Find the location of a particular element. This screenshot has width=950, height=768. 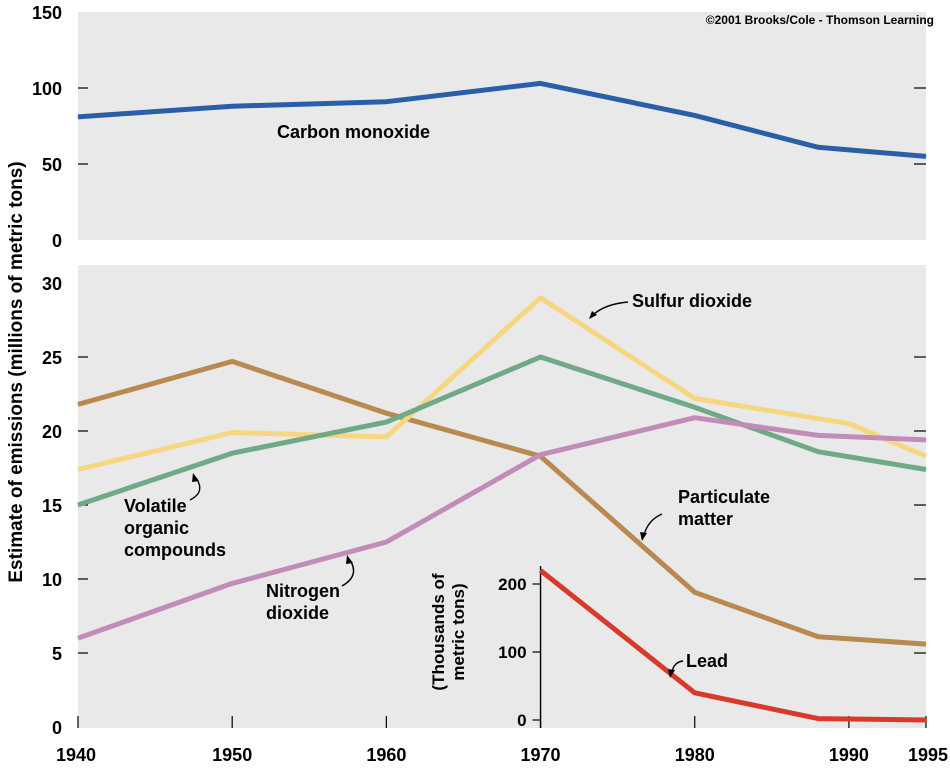

x-tick-label-1950: 1950 is located at coordinates (232, 755).